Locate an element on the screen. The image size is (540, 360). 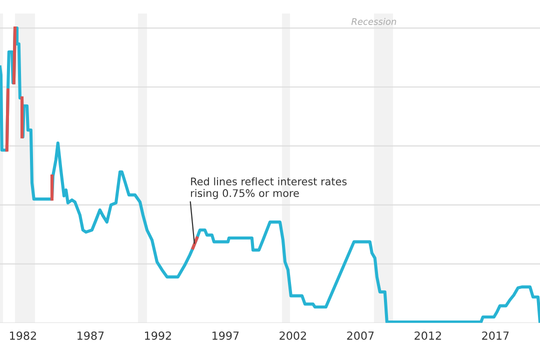
x-tick-label: 1992 is located at coordinates (158, 335).